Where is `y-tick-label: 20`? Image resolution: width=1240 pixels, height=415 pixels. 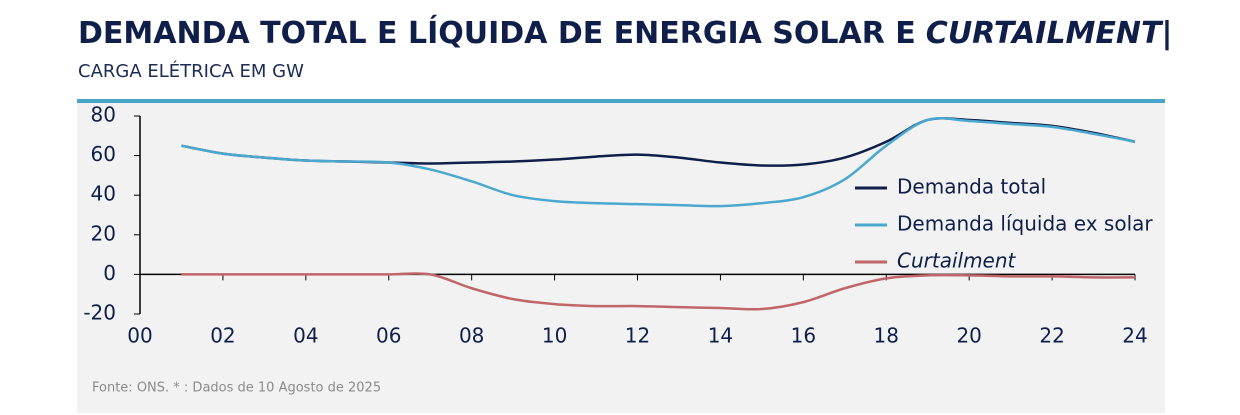
y-tick-label: 20 is located at coordinates (103, 233).